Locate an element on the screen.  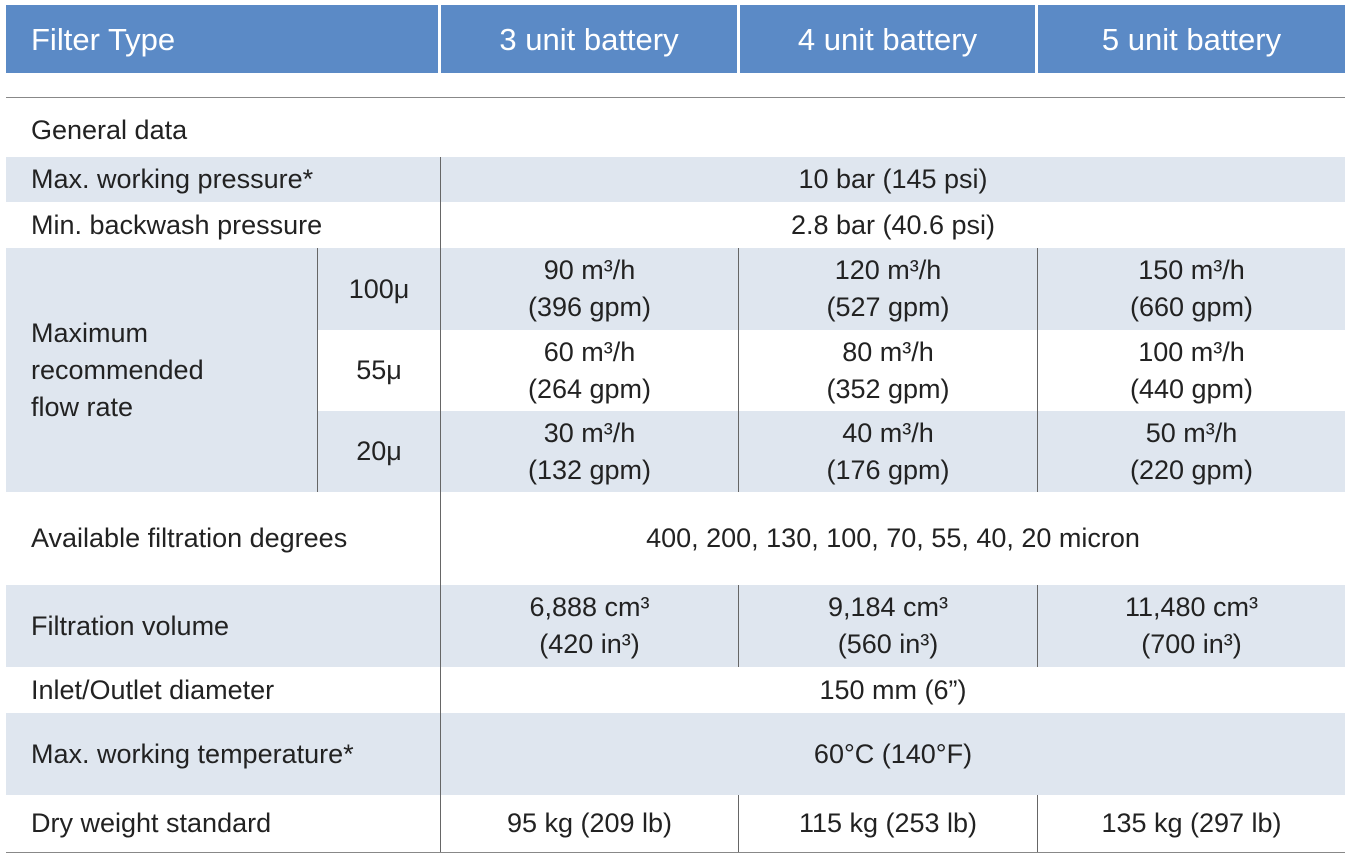
cell-text: 100μ is located at coordinates (379, 288).